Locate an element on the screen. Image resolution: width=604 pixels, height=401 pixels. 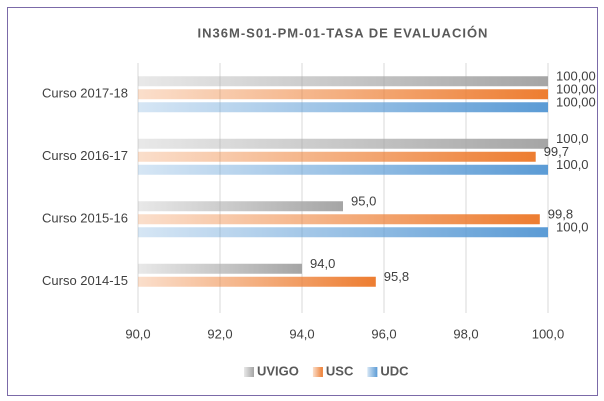
y-tick-label: Curso 2017-18 is located at coordinates (85, 93).